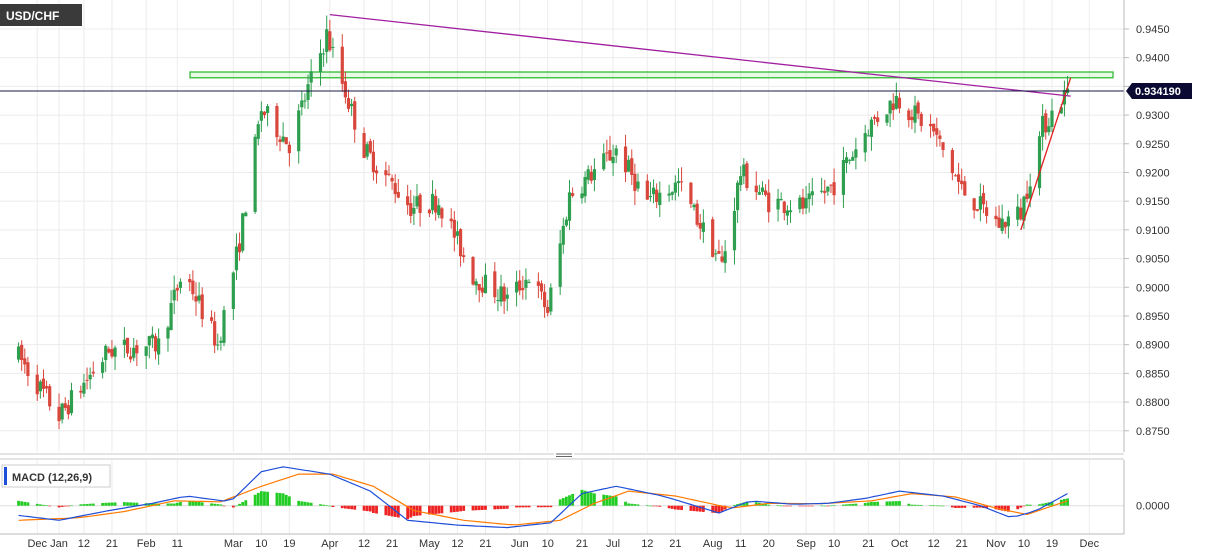  What do you see at coordinates (564, 455) in the screenshot?
I see `panel-resize-handle` at bounding box center [564, 455].